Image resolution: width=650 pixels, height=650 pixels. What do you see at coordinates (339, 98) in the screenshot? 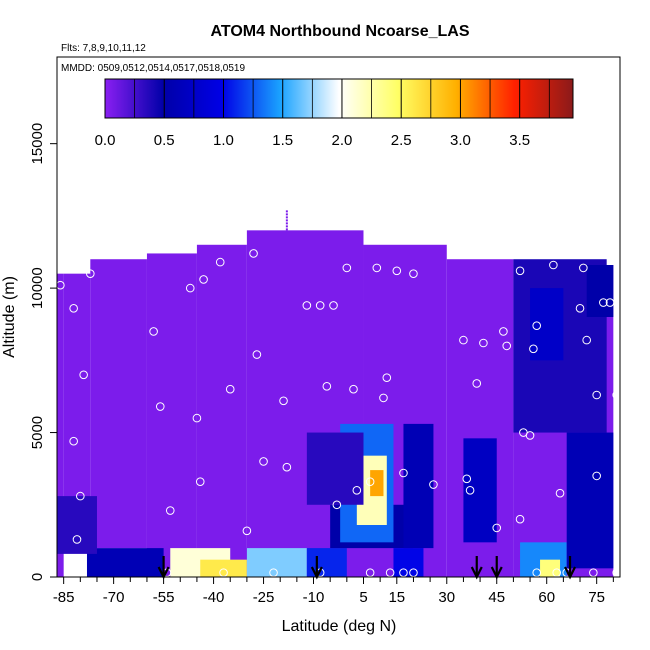
I see `colorbar-ramp` at bounding box center [339, 98].